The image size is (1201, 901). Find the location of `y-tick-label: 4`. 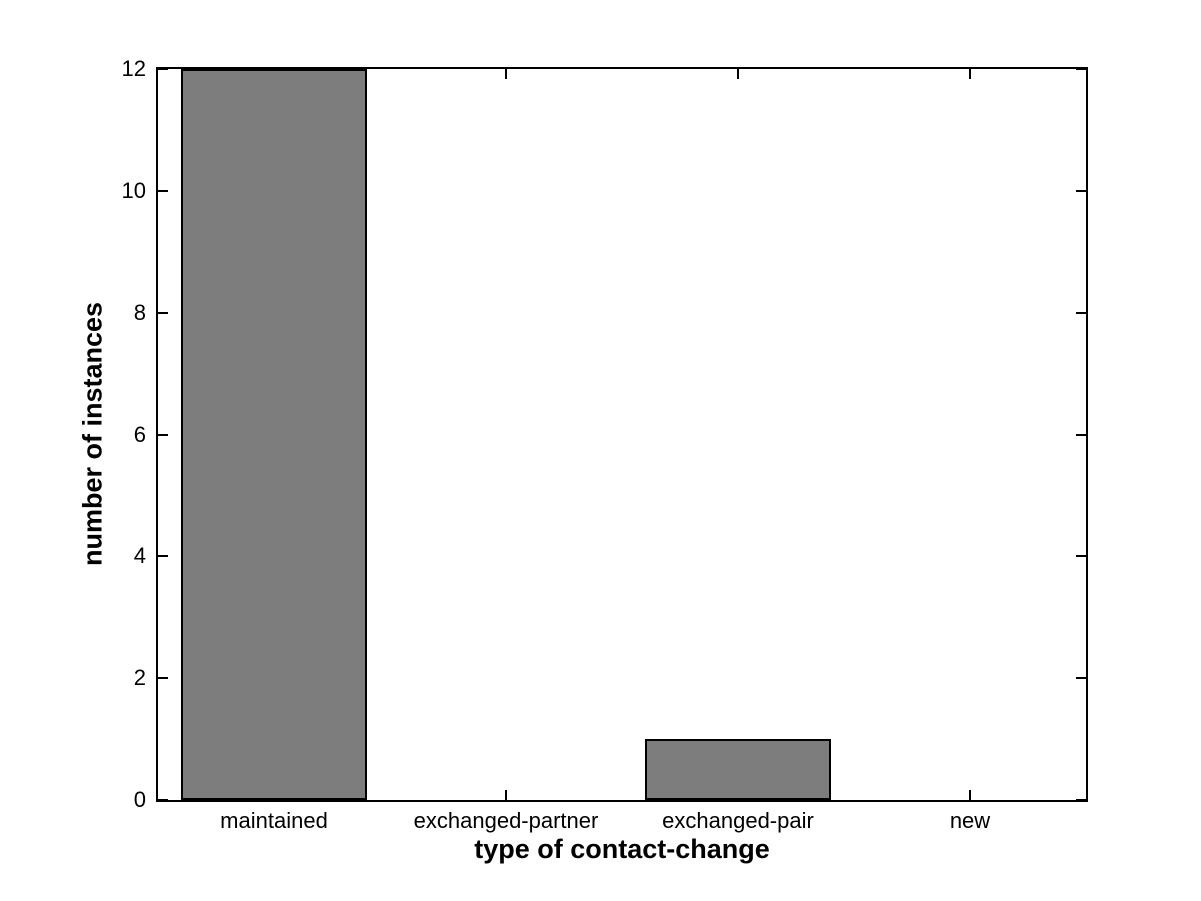

y-tick-label: 4 is located at coordinates (139, 556).